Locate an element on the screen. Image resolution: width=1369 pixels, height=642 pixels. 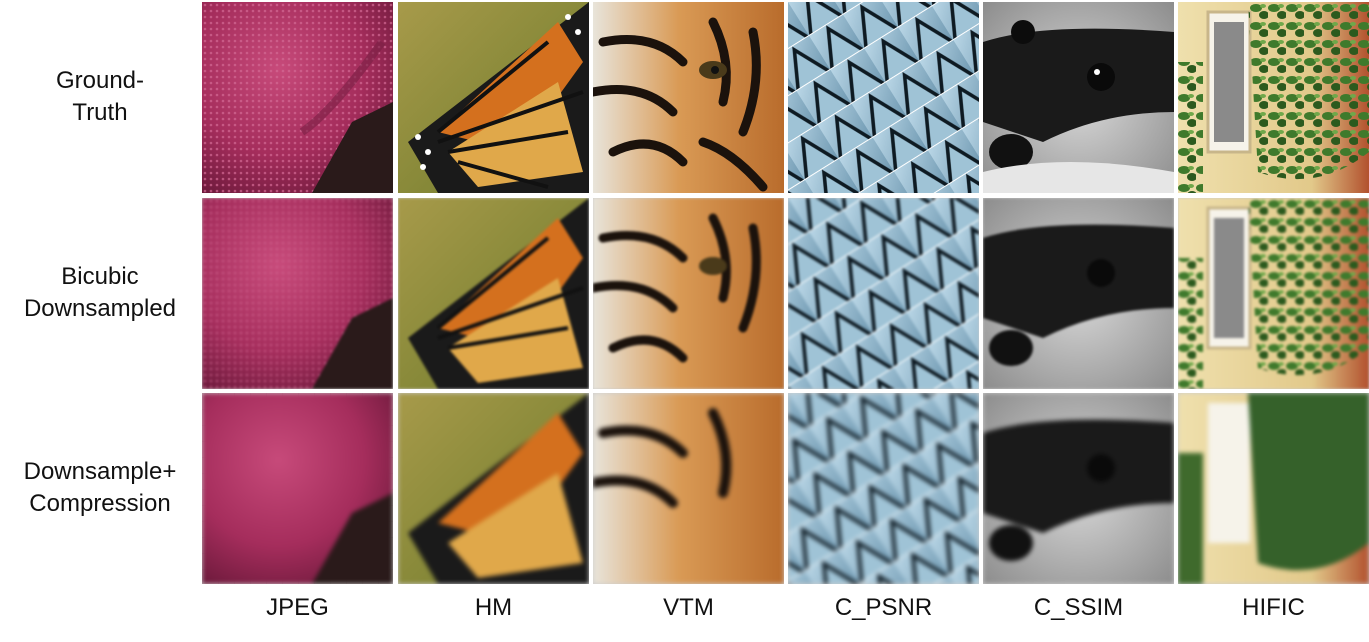
tile-butterfly-compression is located at coordinates (493, 488).